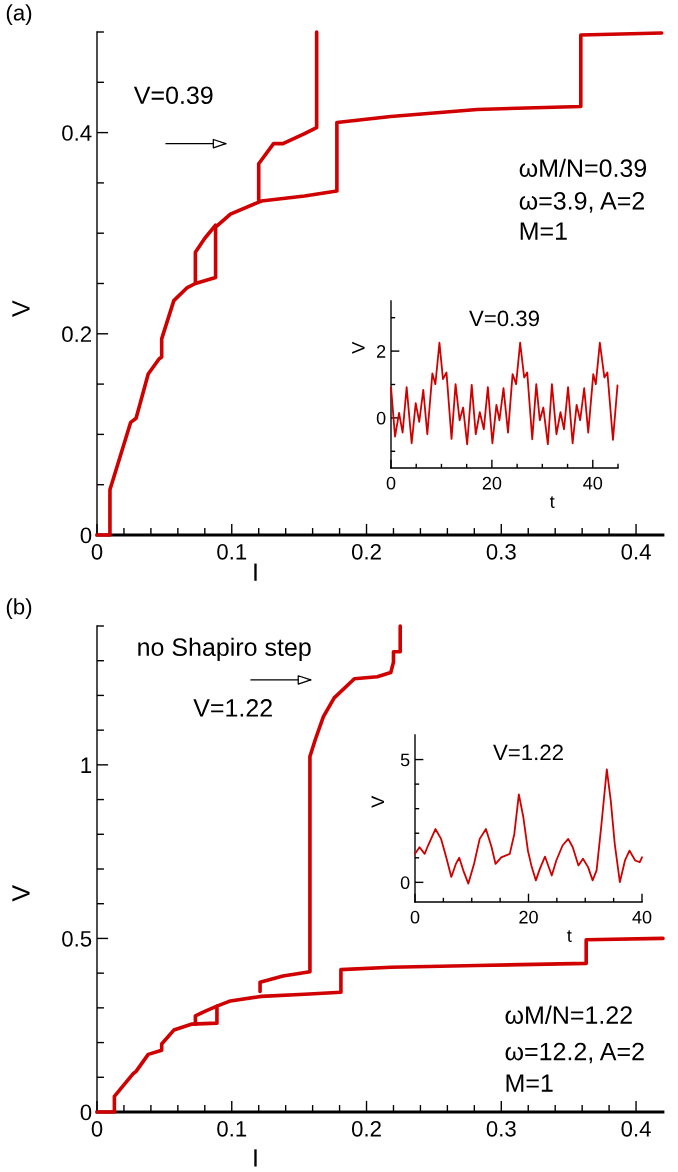 The width and height of the screenshot is (678, 1172). I want to click on y-tick-label: 0.5, so click(77, 938).